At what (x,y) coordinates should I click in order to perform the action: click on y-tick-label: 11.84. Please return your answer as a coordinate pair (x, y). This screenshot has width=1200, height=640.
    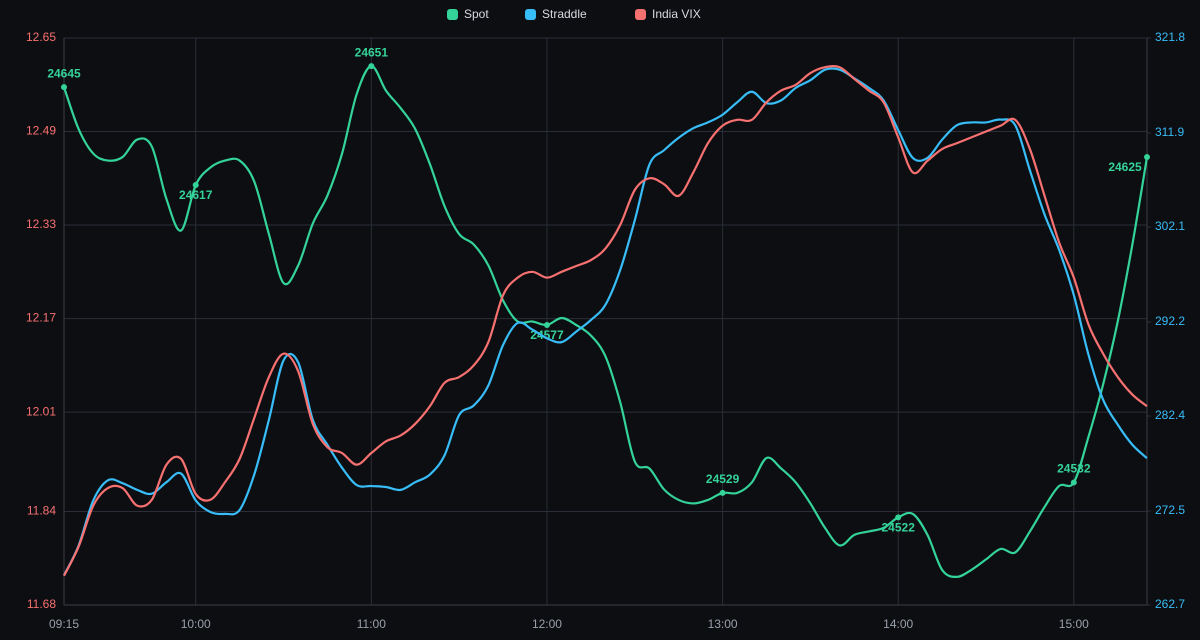
    Looking at the image, I should click on (41, 511).